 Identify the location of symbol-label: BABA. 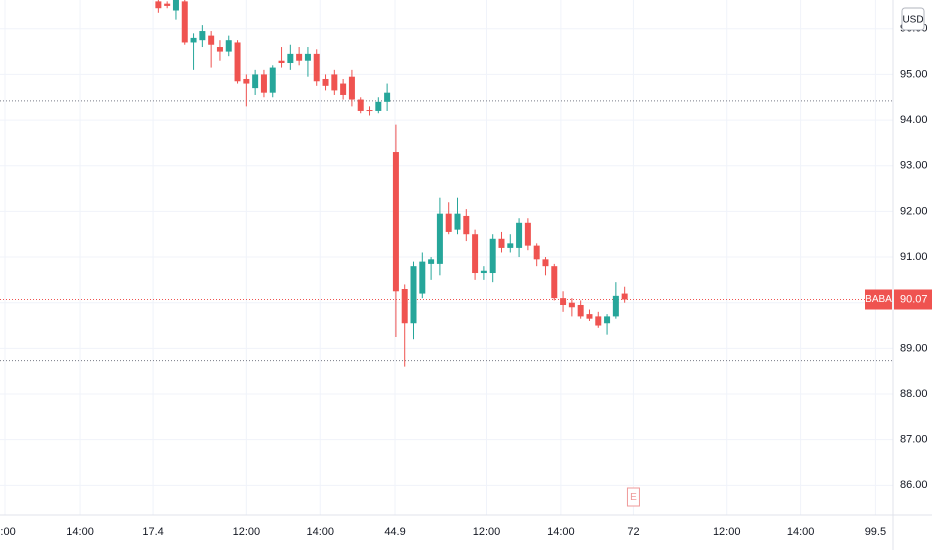
(878, 299).